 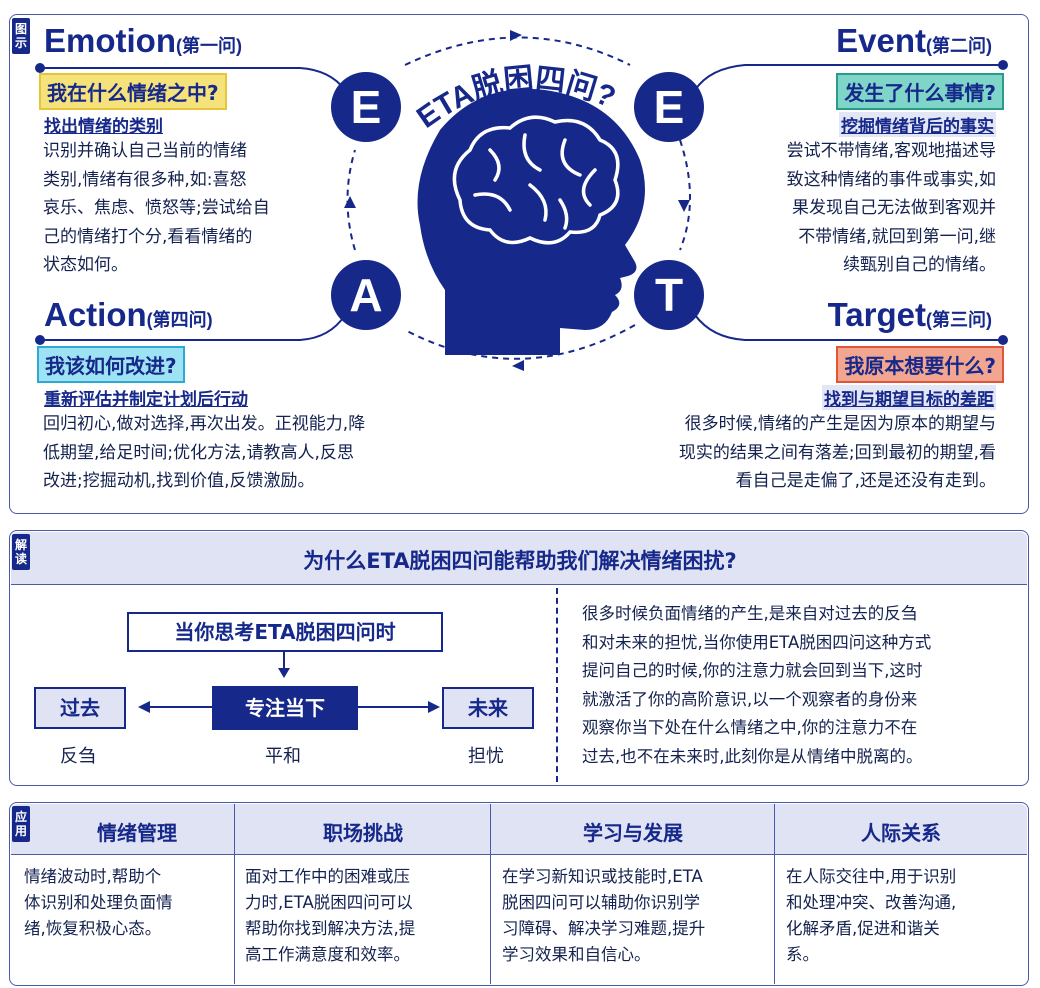 What do you see at coordinates (891, 151) in the screenshot?
I see `event-line: 尝试不带情绪,客观地描述导` at bounding box center [891, 151].